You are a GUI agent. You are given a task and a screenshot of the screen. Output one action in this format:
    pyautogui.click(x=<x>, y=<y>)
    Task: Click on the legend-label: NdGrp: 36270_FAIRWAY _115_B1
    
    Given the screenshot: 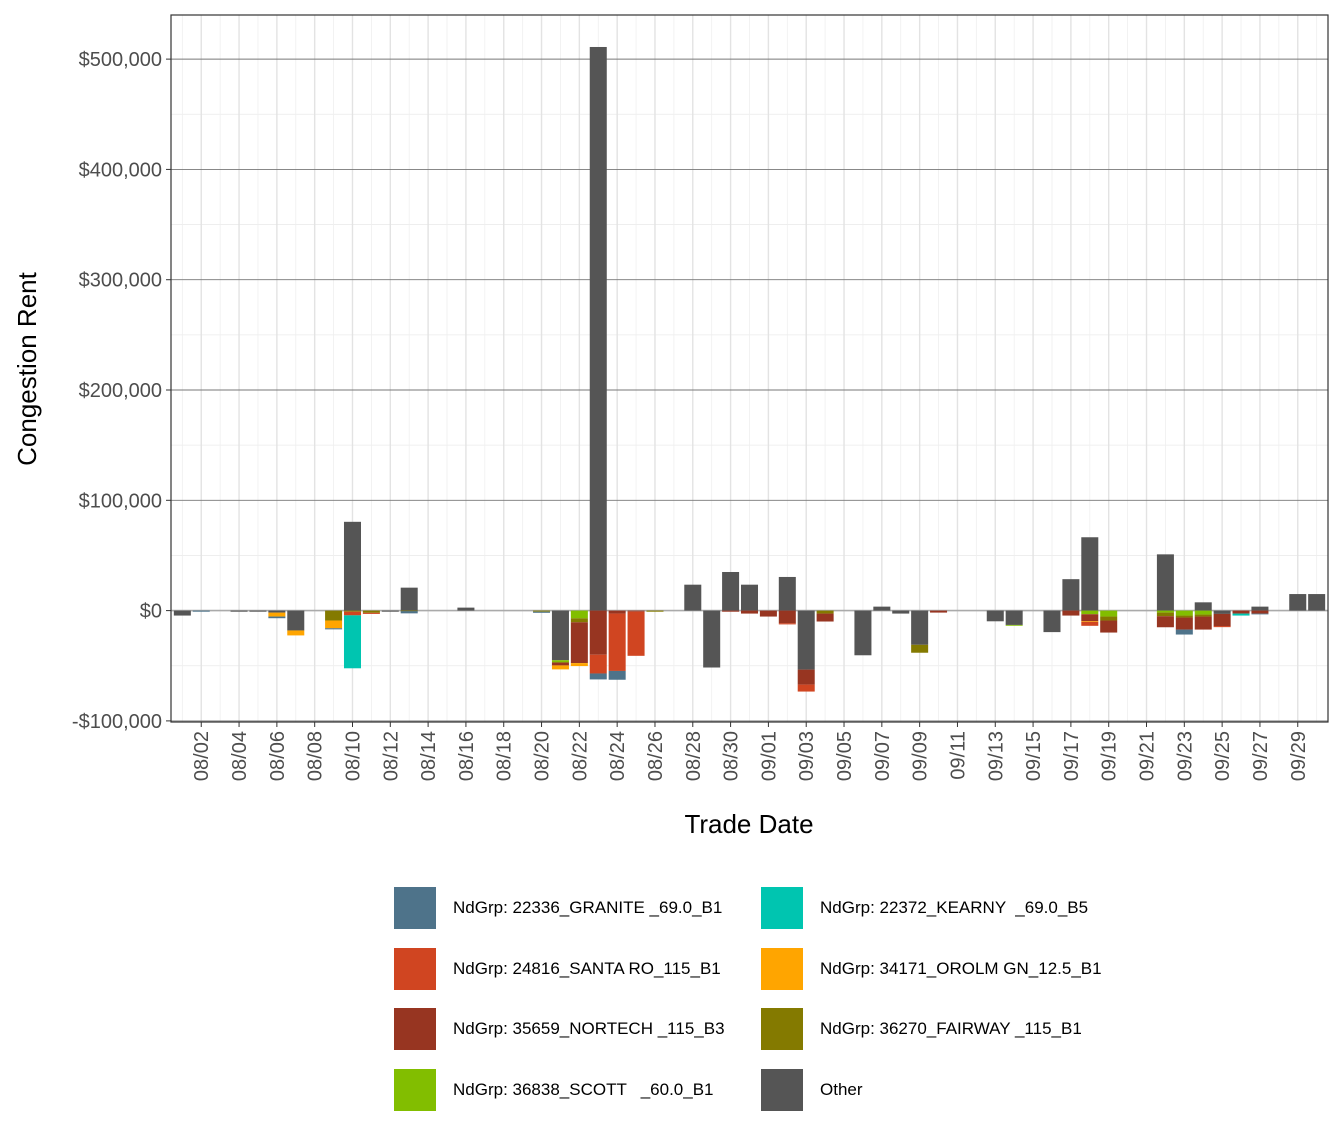 What is the action you would take?
    pyautogui.click(x=951, y=1029)
    